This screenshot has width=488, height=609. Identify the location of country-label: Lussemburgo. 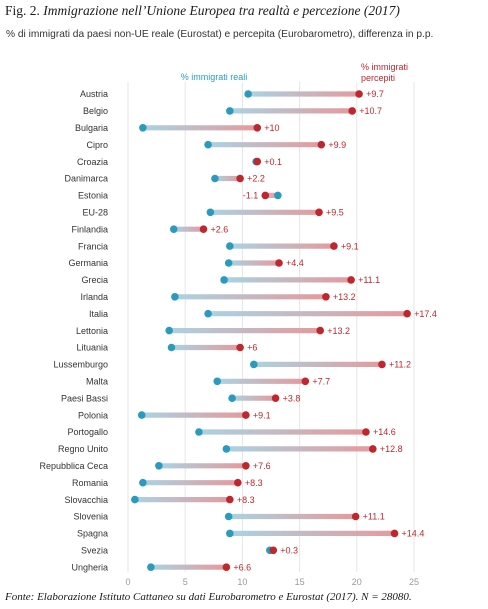
(80, 365).